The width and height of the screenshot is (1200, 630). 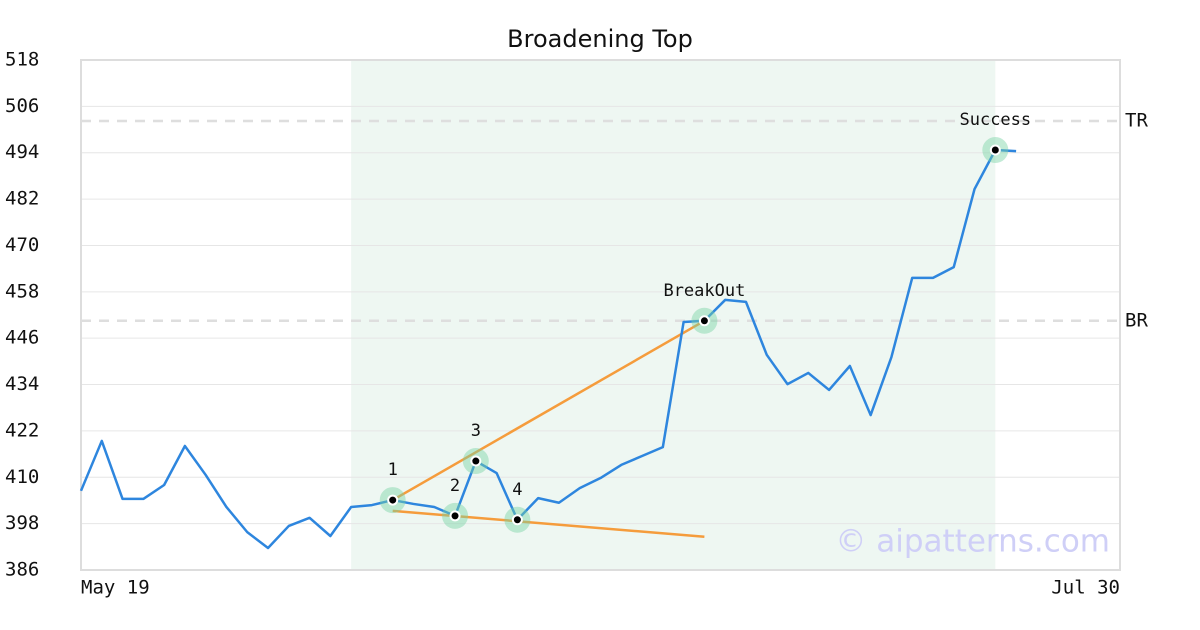 What do you see at coordinates (22, 384) in the screenshot?
I see `y-tick-label: 434` at bounding box center [22, 384].